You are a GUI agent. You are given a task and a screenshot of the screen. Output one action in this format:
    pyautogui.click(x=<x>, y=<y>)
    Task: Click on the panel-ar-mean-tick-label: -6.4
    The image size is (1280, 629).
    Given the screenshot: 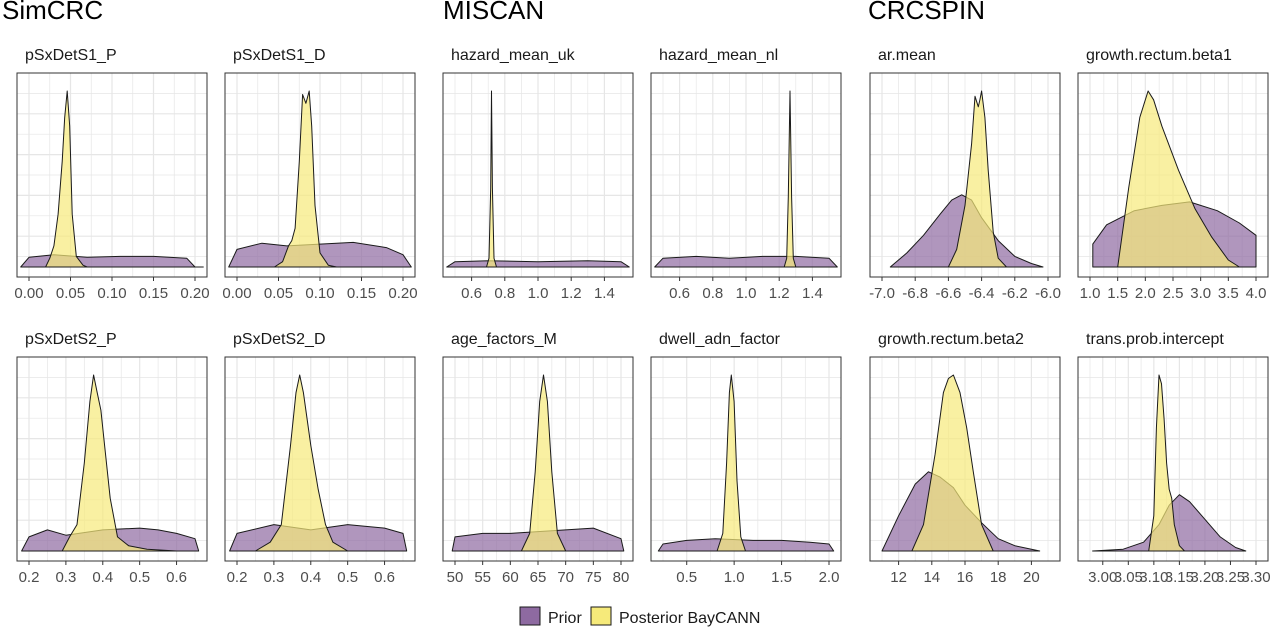 What is the action you would take?
    pyautogui.click(x=982, y=293)
    